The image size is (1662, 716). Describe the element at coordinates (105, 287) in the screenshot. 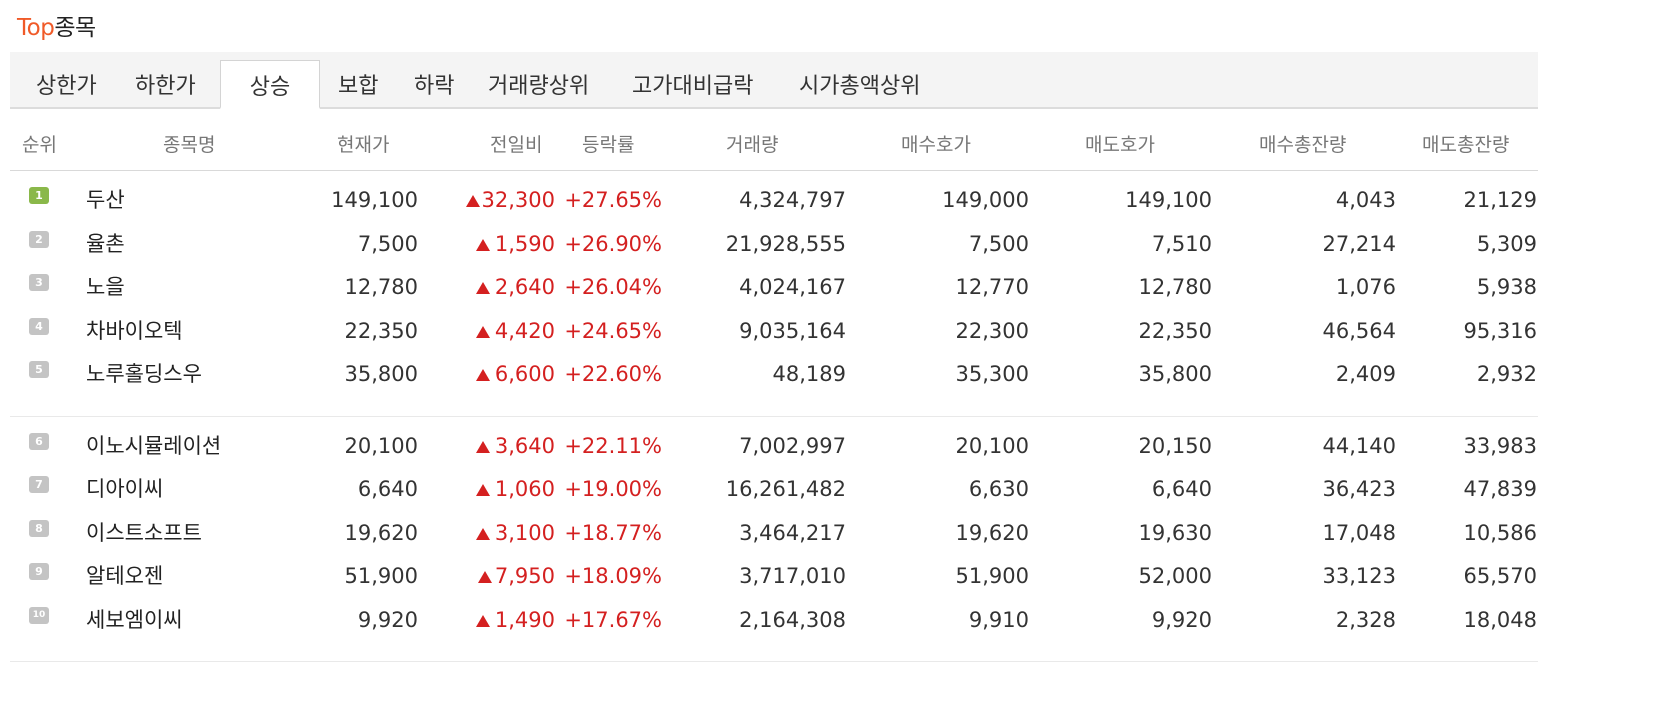

I see `stock-name-link: 노을` at that location.